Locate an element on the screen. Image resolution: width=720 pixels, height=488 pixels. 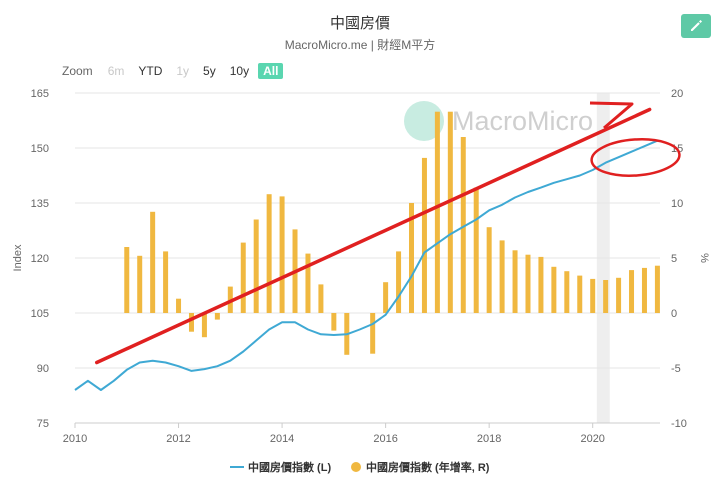
legend-label-yoy: 中國房價指數 (年增率, R) is located at coordinates (428, 467).